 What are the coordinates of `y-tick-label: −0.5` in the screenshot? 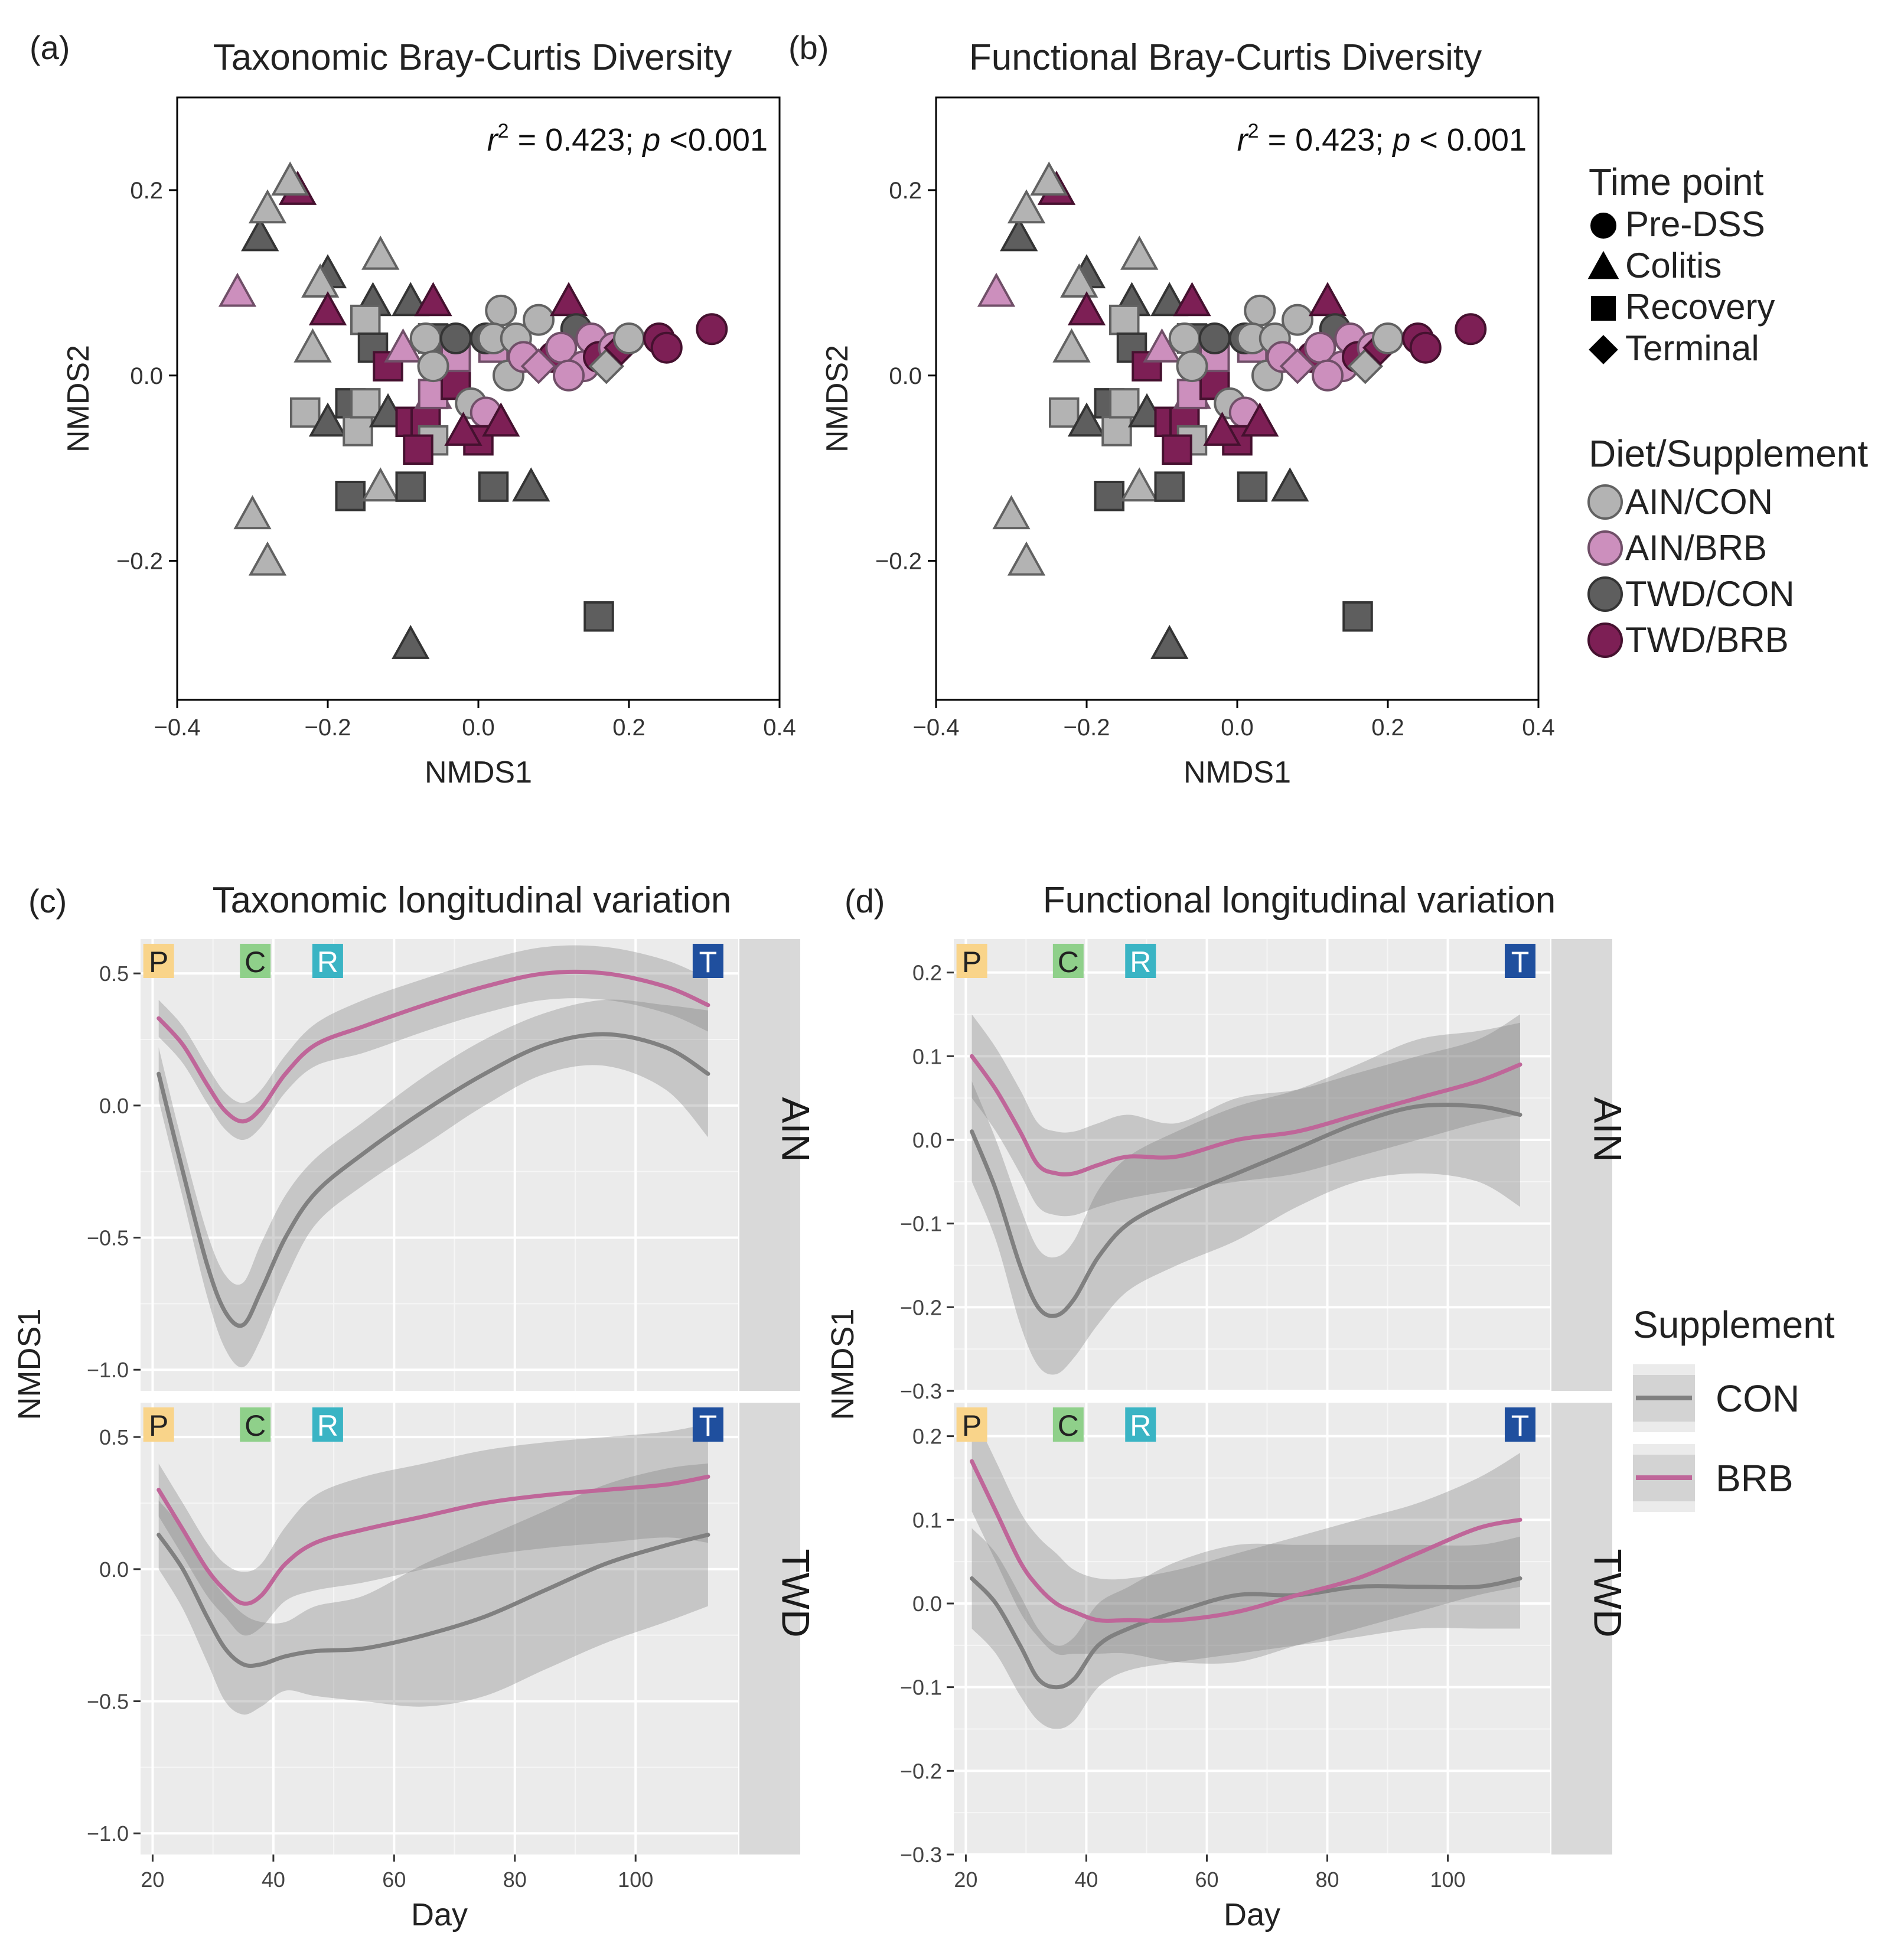 It's located at (108, 1702).